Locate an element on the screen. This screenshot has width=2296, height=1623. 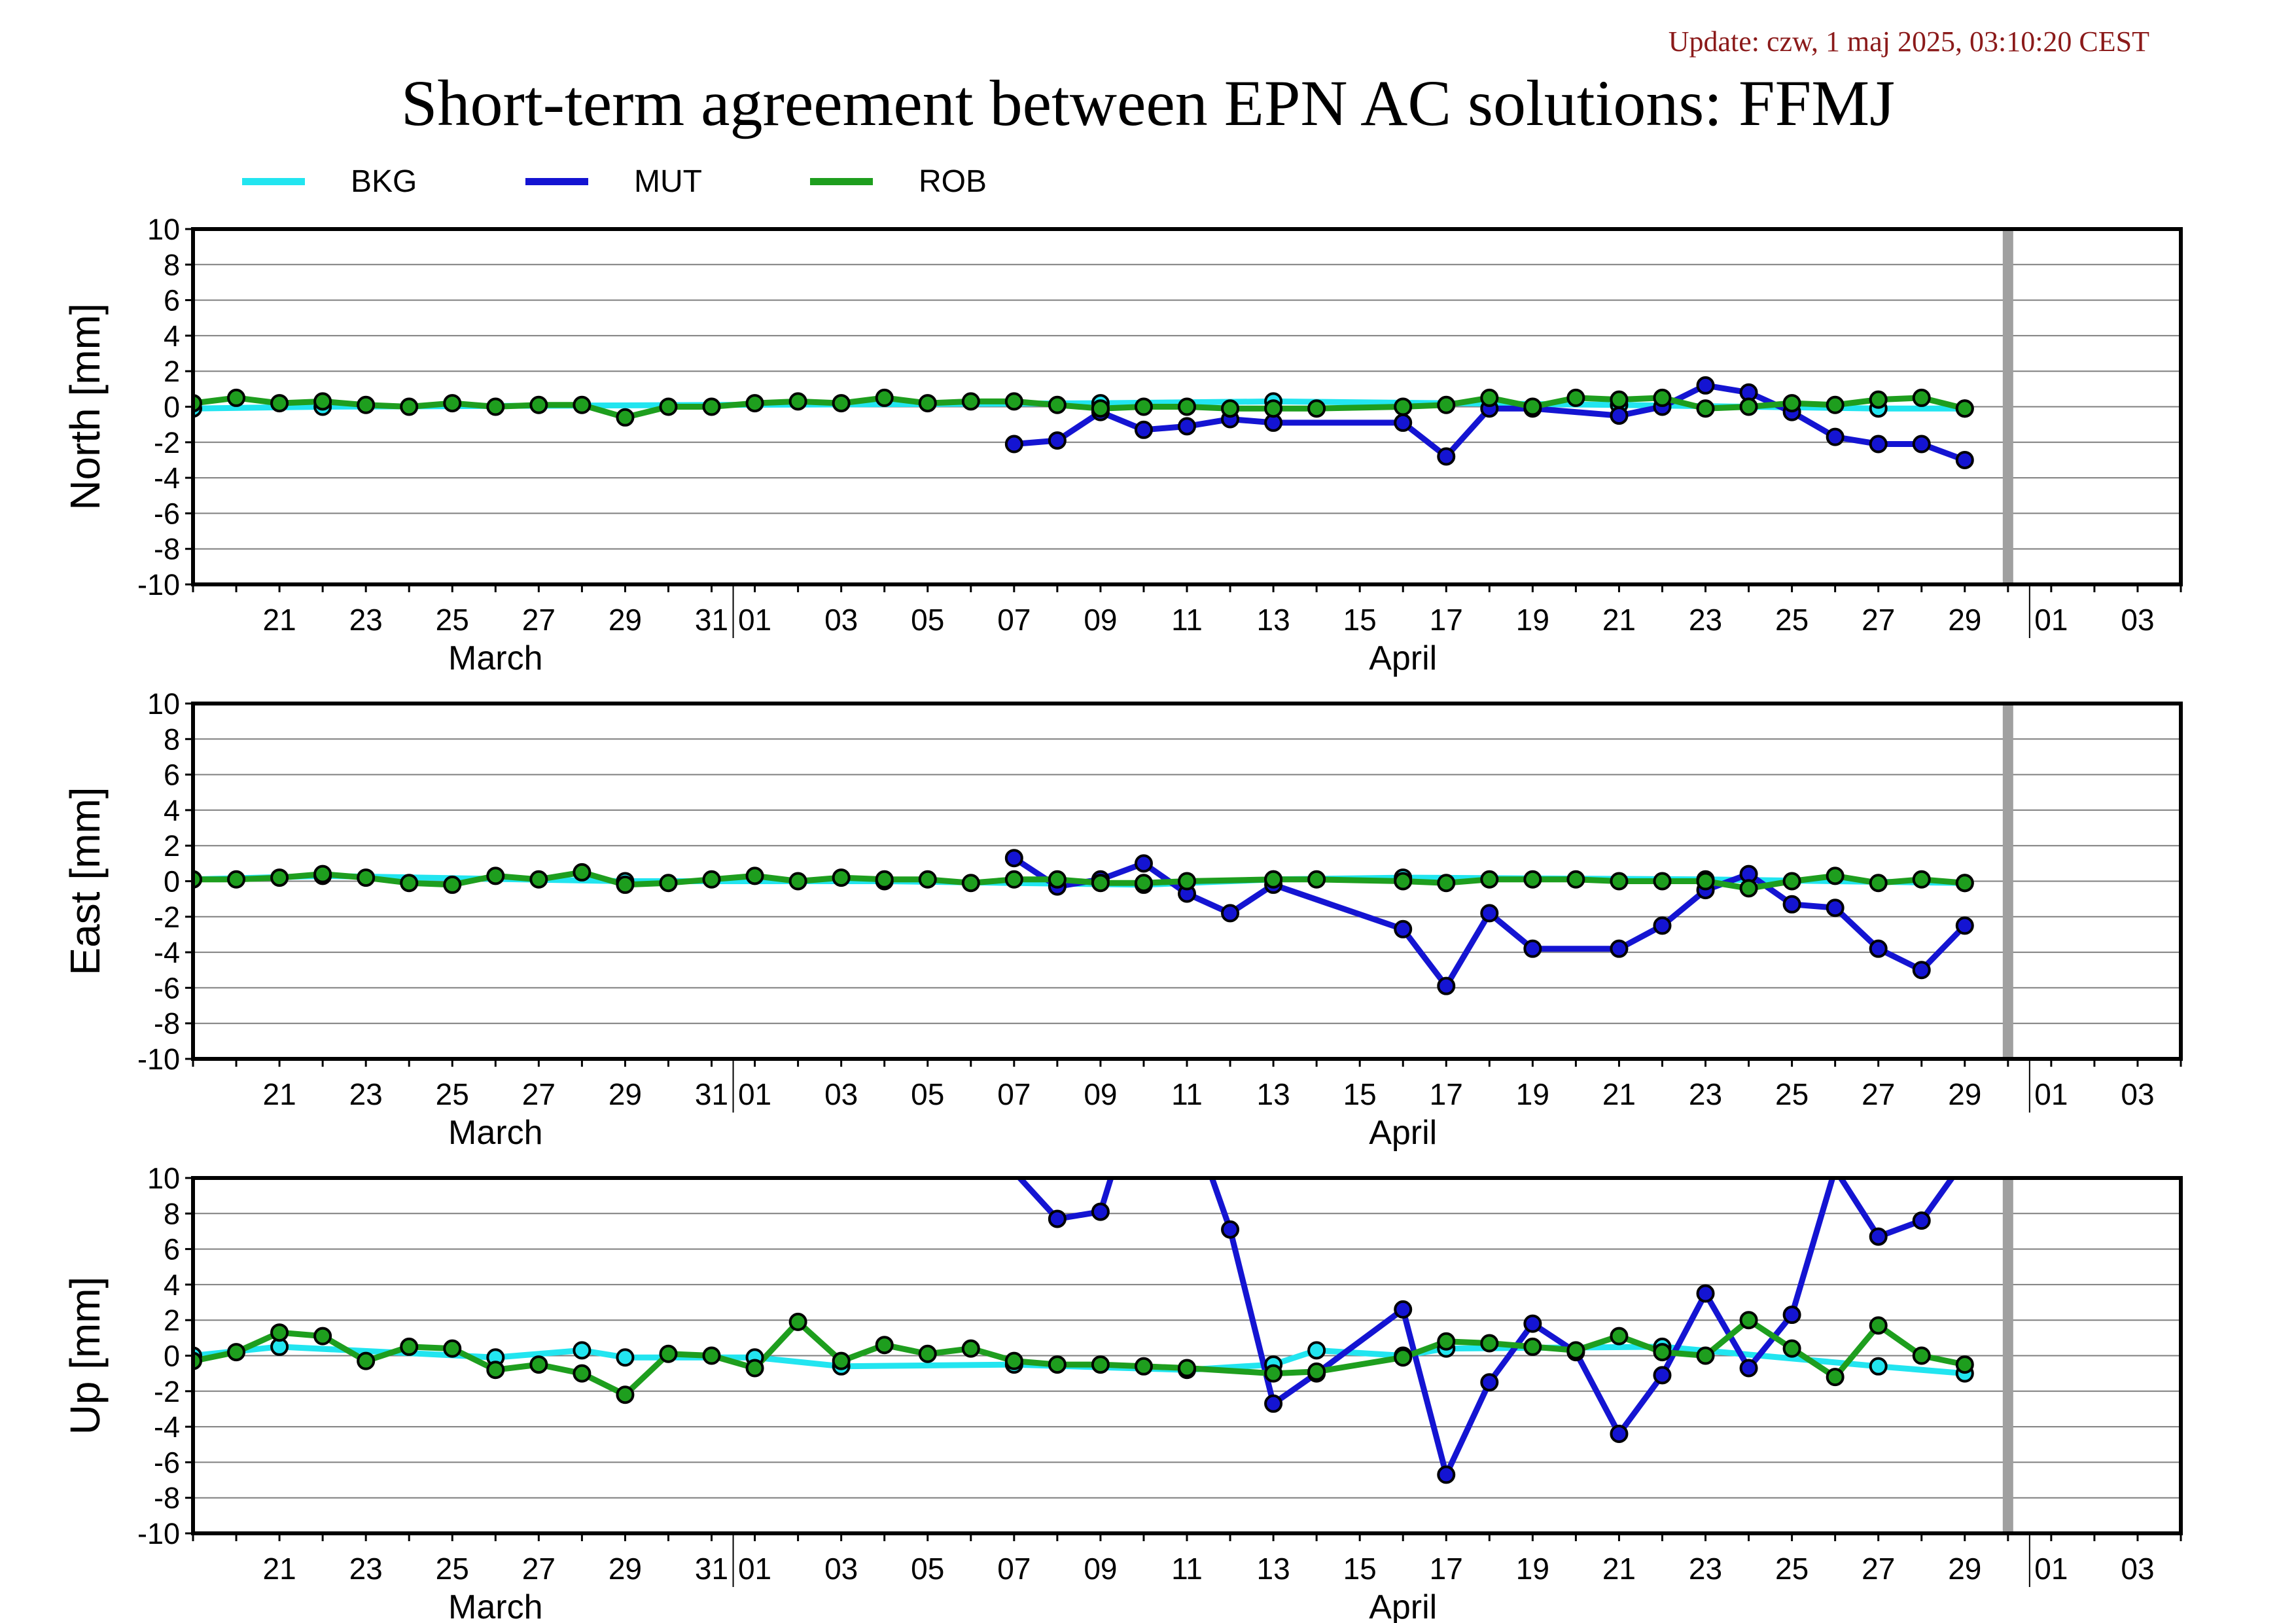
y-tick-label: 8 is located at coordinates (172, 264).